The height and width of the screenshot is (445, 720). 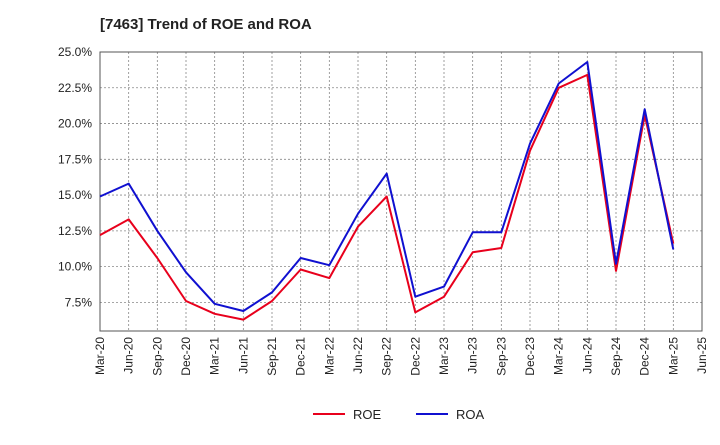 I want to click on x-tick-label: Dec-21, so click(x=301, y=356).